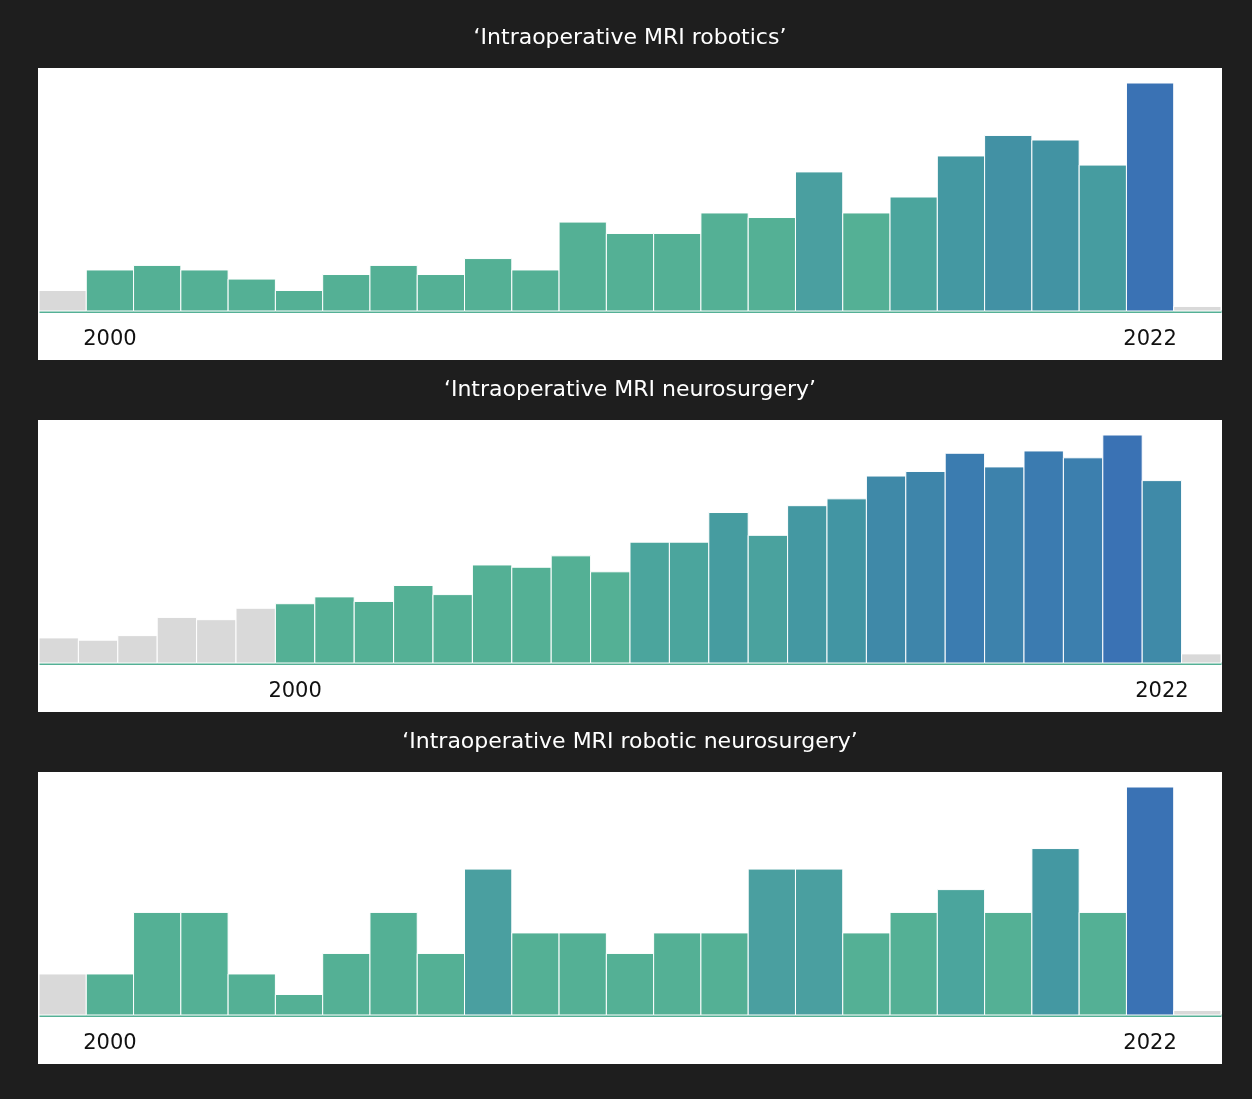 The height and width of the screenshot is (1099, 1252). Describe the element at coordinates (630, 37) in the screenshot. I see `chart-title: ‘Intraoperative MRI robotics’` at that location.